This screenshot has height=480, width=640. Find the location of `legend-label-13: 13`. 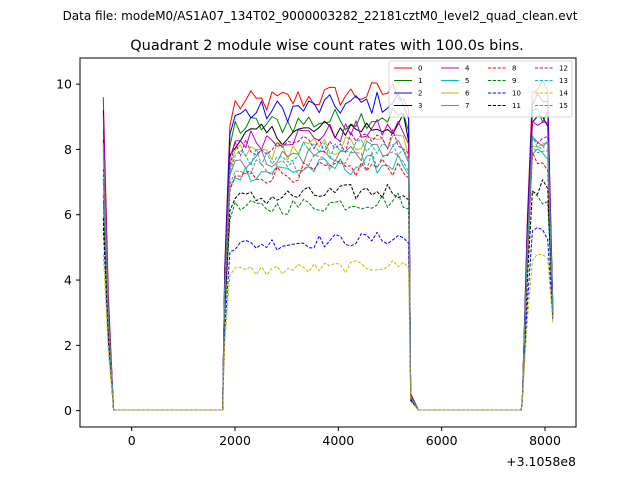

legend-label-13: 13 is located at coordinates (563, 81).